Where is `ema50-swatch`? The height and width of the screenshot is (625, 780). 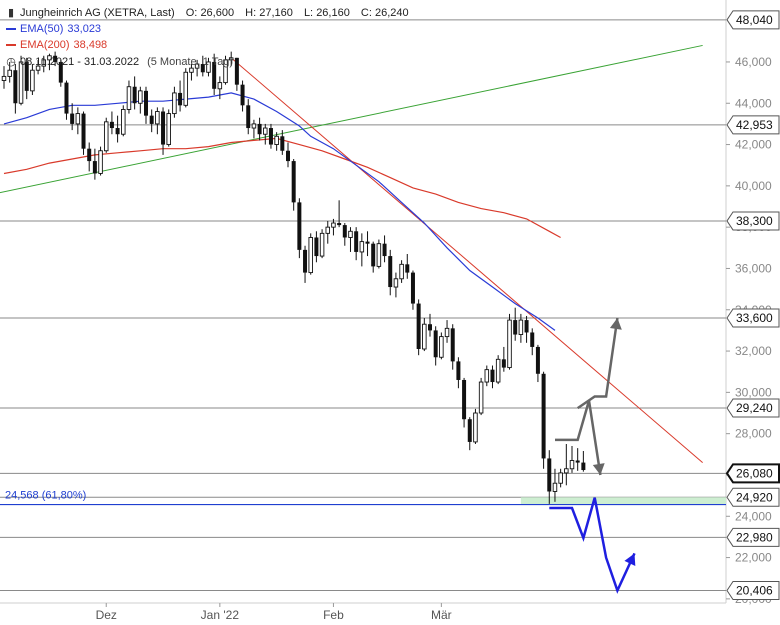 ema50-swatch is located at coordinates (11, 29).